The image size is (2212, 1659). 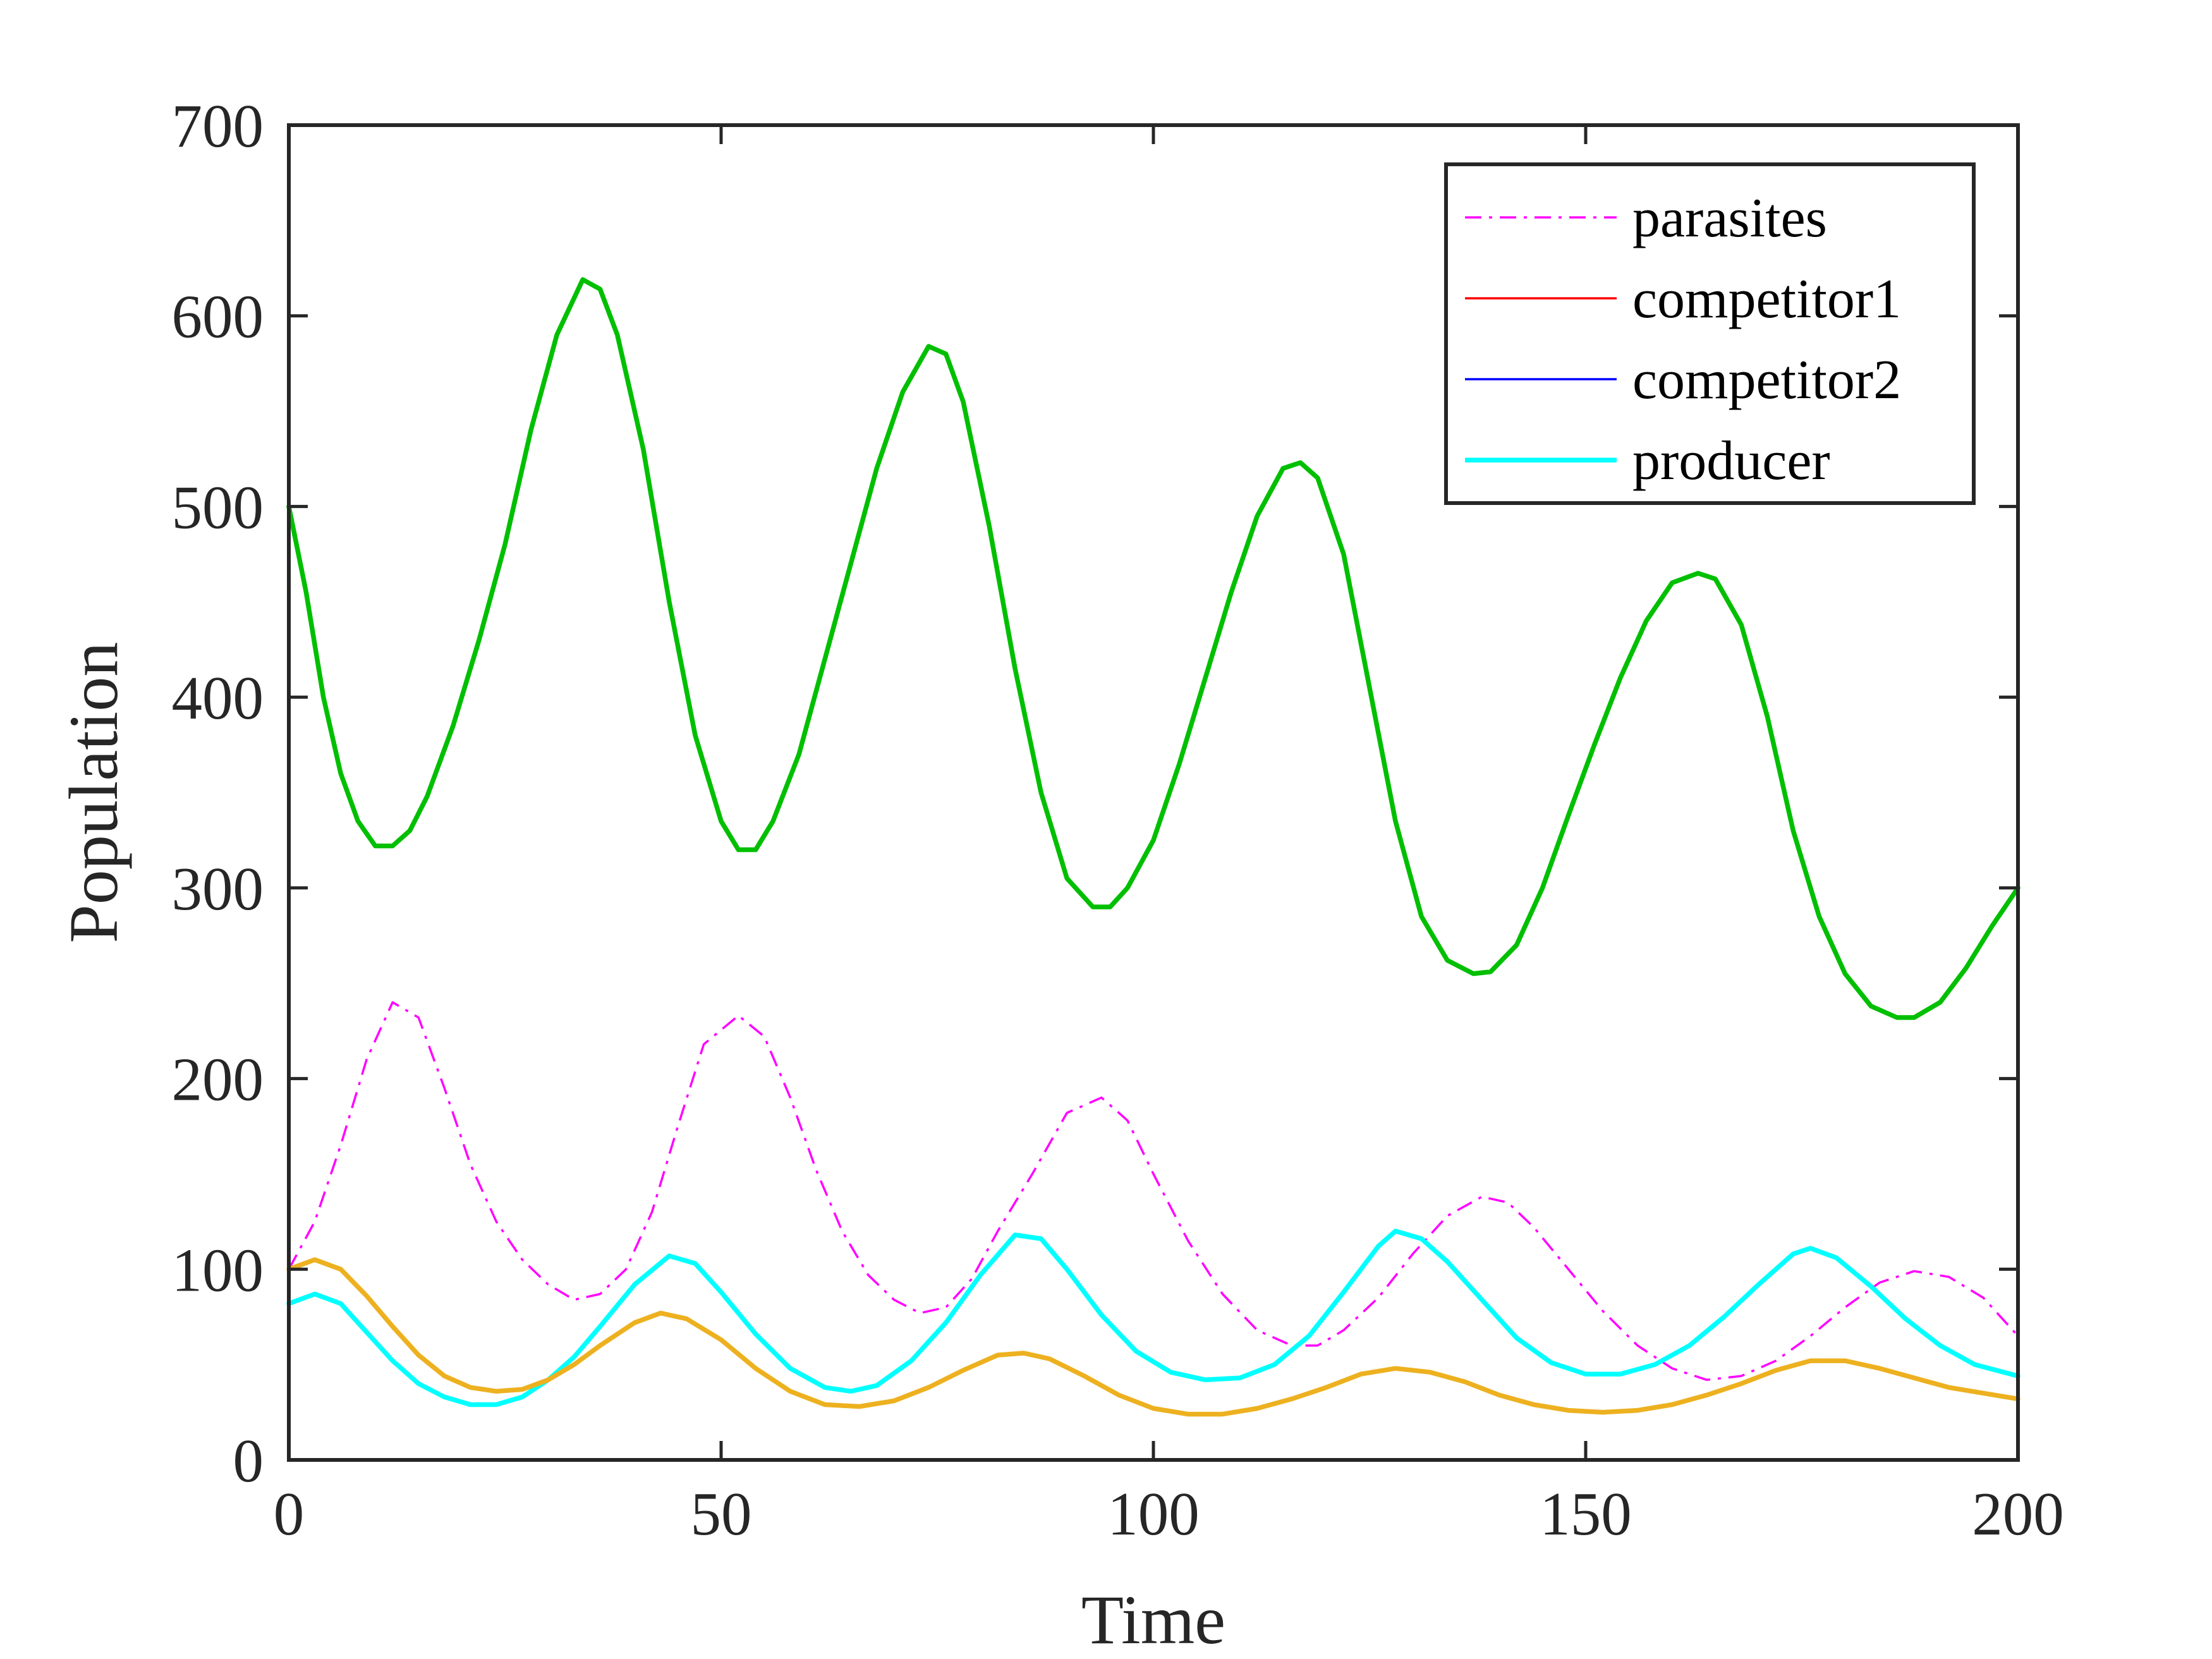 I want to click on y-tick-label: 700, so click(x=218, y=126).